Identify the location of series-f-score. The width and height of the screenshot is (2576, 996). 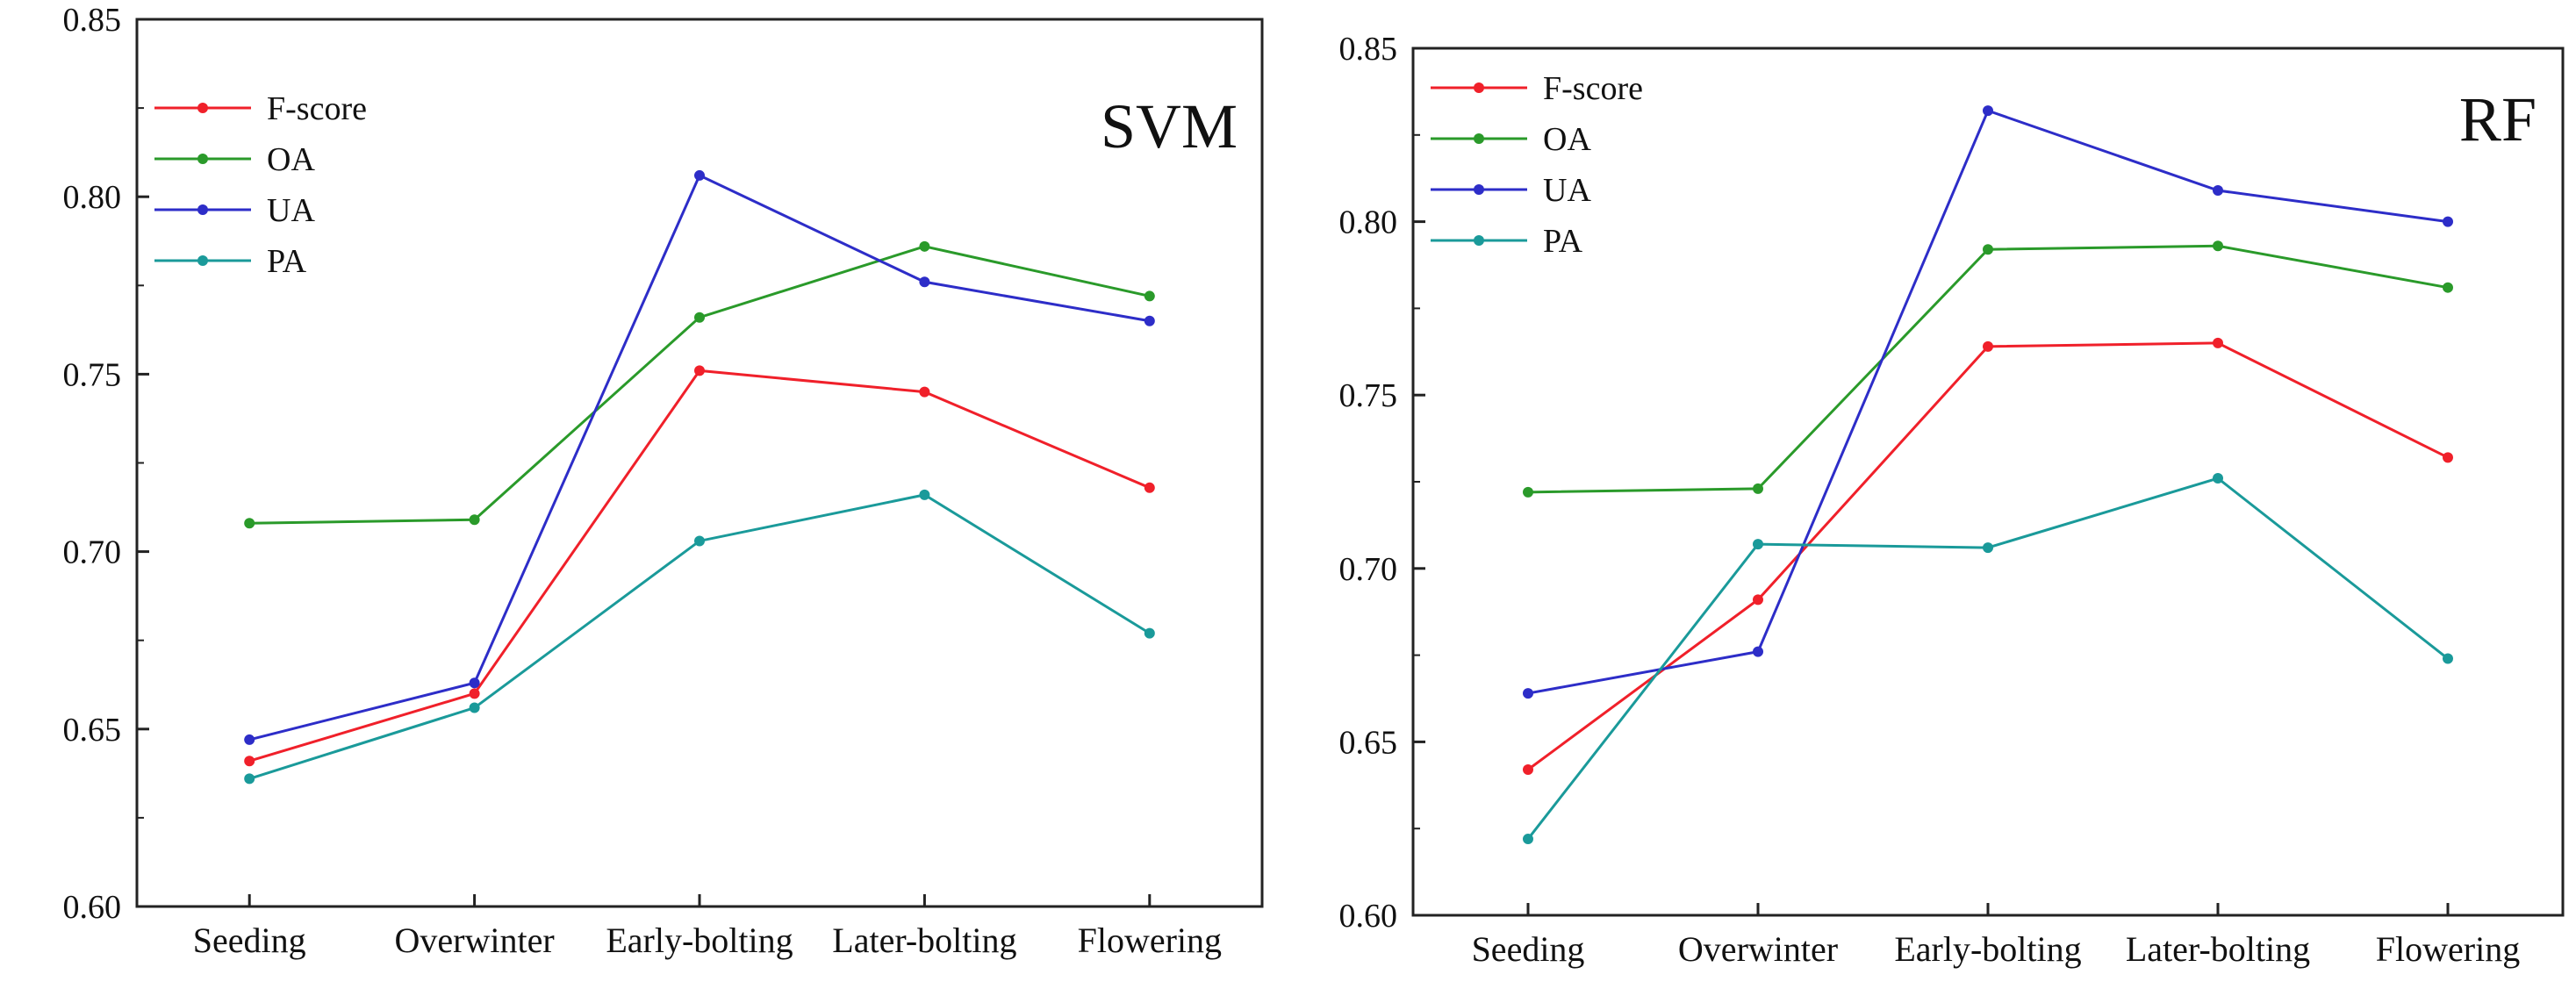
(699, 566).